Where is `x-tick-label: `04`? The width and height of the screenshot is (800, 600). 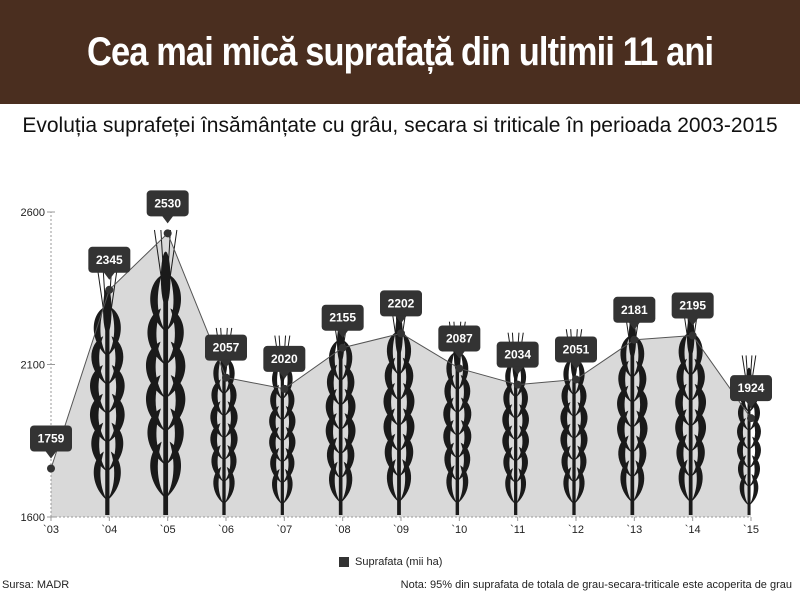
x-tick-label: `04 is located at coordinates (109, 530).